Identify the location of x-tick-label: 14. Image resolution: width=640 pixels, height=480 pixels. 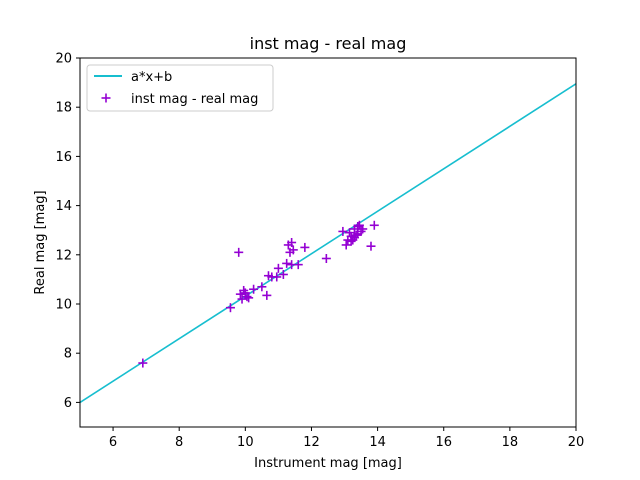
(377, 442).